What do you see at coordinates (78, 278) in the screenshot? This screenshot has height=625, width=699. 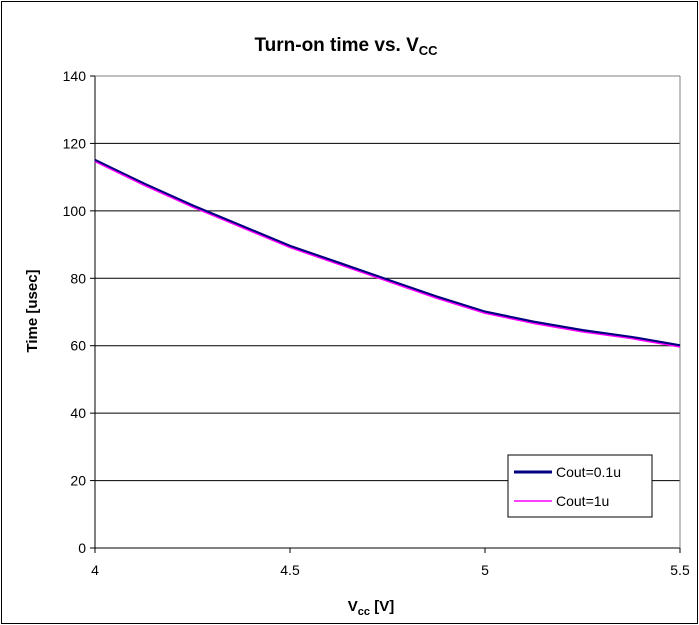 I see `y-tick-label: 80` at bounding box center [78, 278].